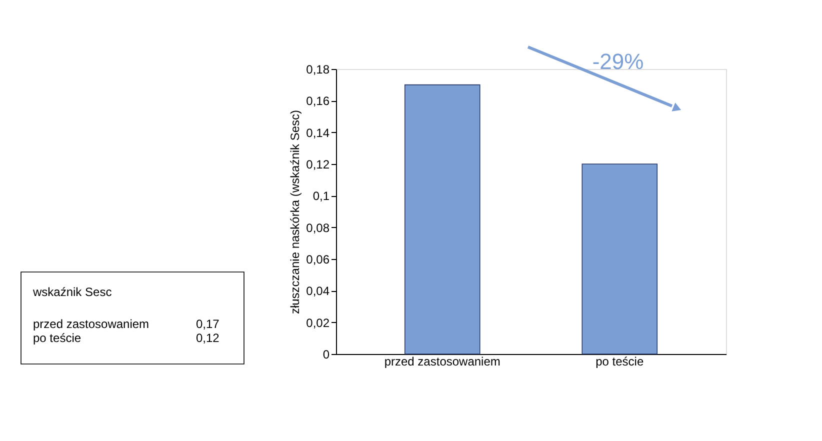 The width and height of the screenshot is (822, 441). I want to click on text: wskaźnik Sesc, so click(72, 292).